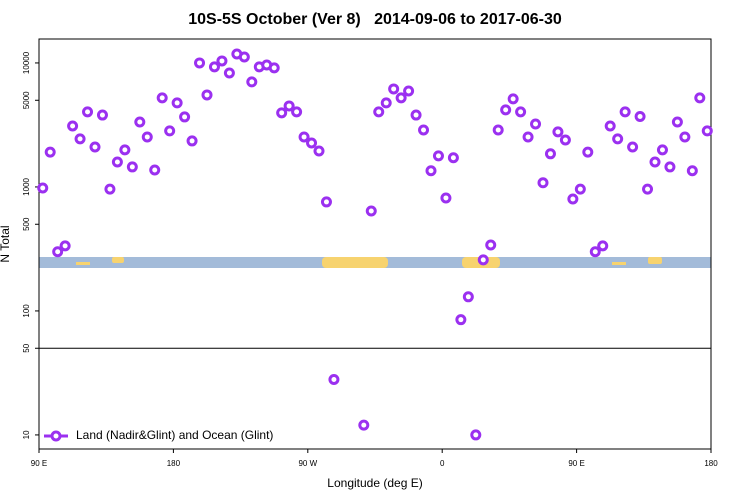 Image resolution: width=750 pixels, height=500 pixels. I want to click on y-tick-label: 5000, so click(26, 100).